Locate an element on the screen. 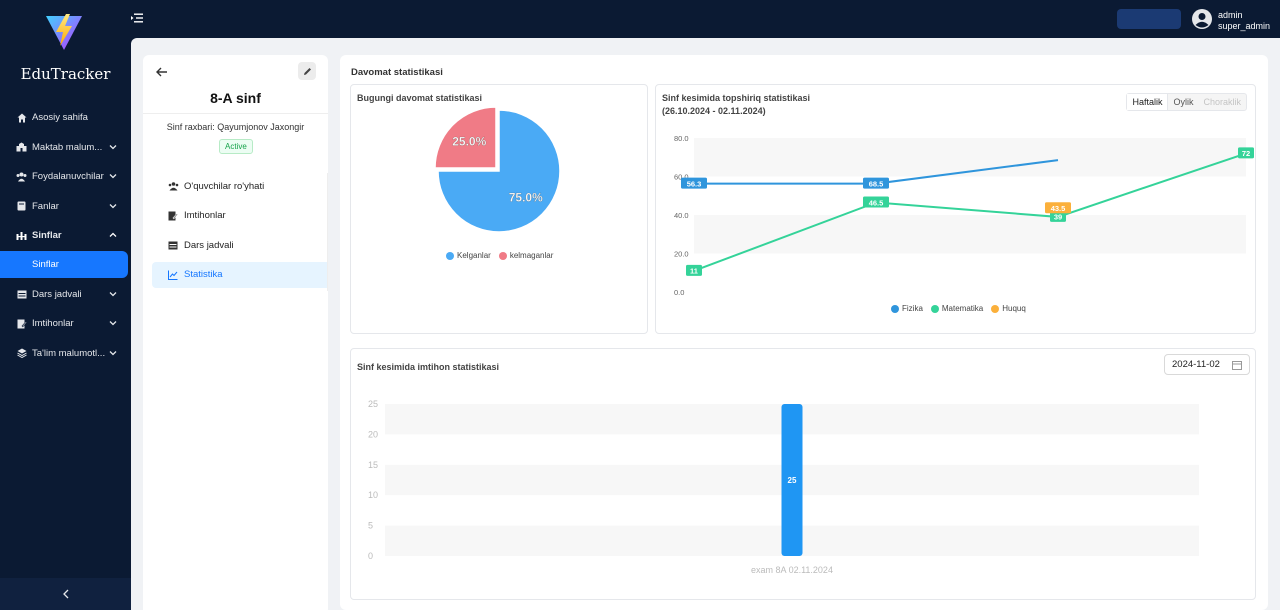  class-menu-statistics: Statistika is located at coordinates (239, 274).